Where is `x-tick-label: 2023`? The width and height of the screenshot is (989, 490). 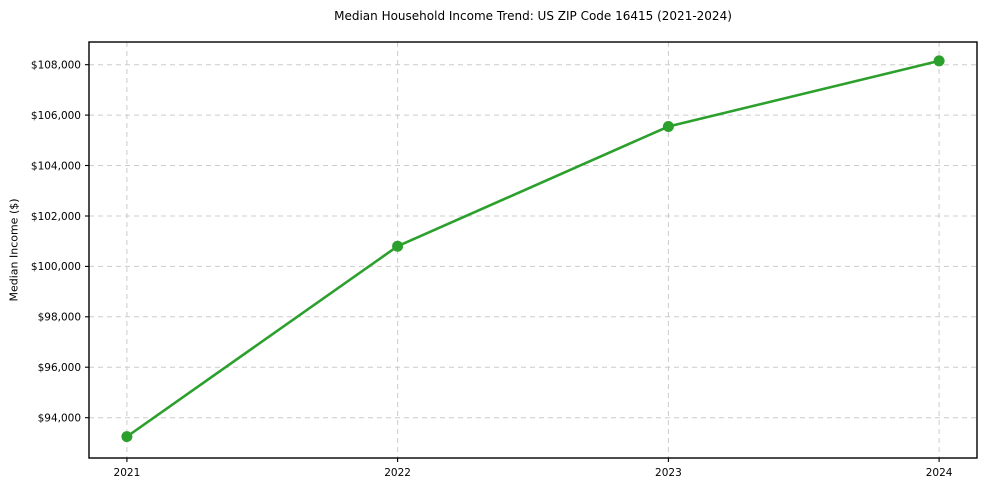 x-tick-label: 2023 is located at coordinates (668, 473).